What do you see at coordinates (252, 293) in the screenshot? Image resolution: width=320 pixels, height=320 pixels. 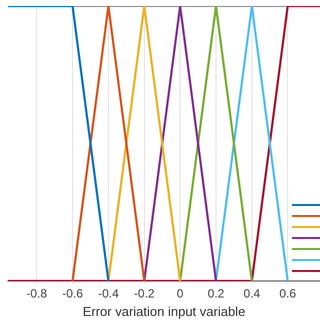 I see `x-tick-label: 0.4` at bounding box center [252, 293].